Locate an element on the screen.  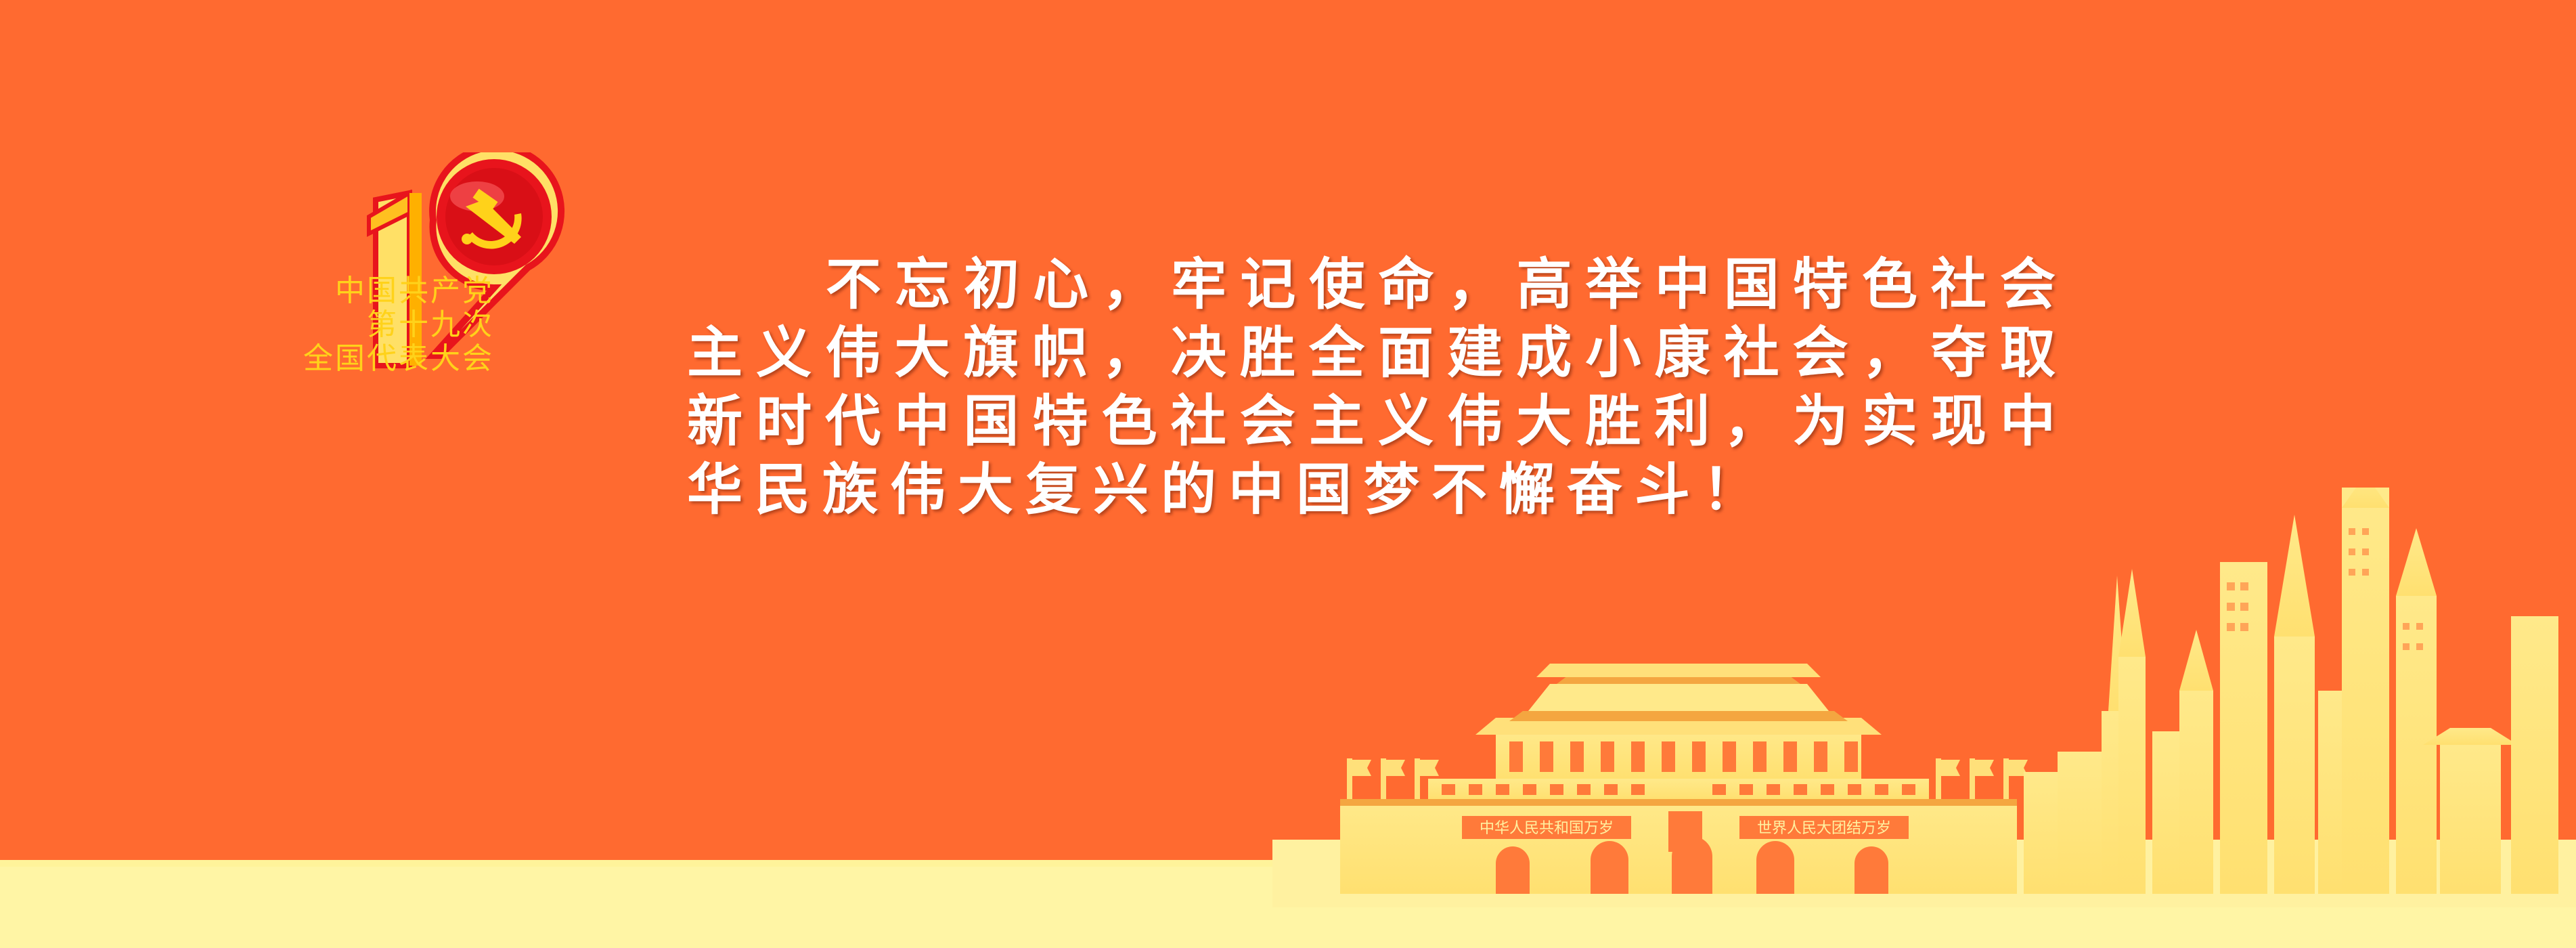
banner-right: 世界人民大团结万岁 is located at coordinates (1824, 828).